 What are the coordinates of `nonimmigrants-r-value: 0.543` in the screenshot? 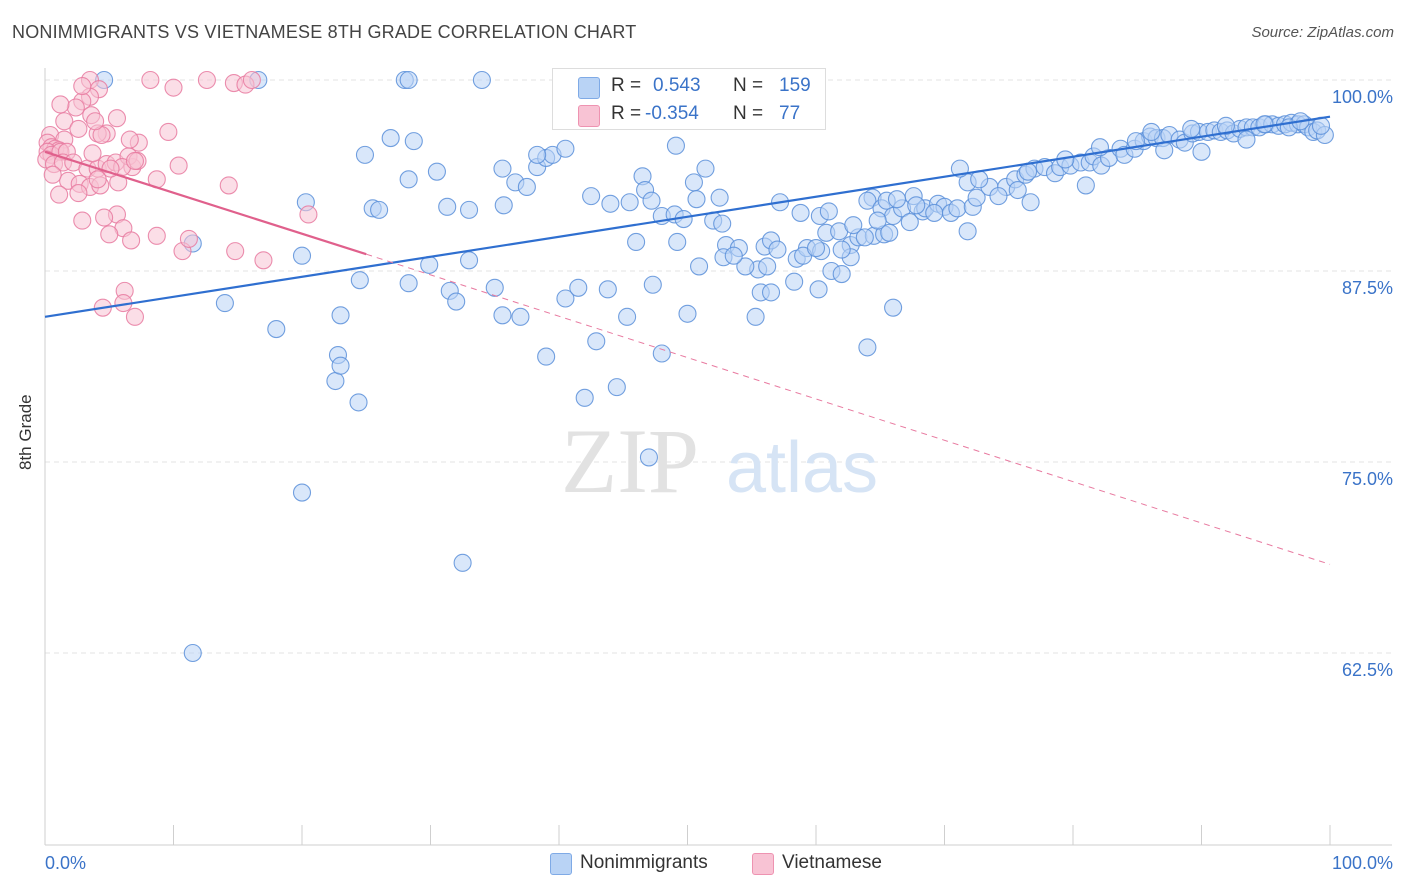 It's located at (677, 85).